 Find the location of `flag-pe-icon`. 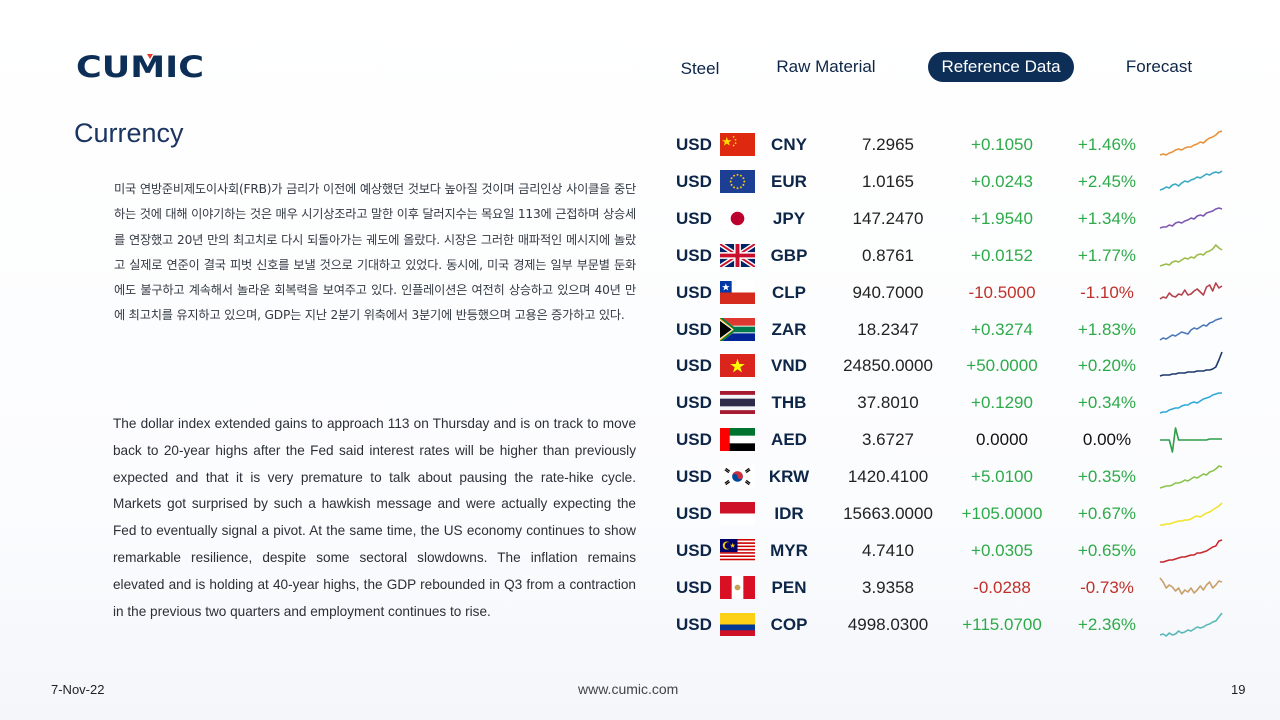

flag-pe-icon is located at coordinates (737, 587).